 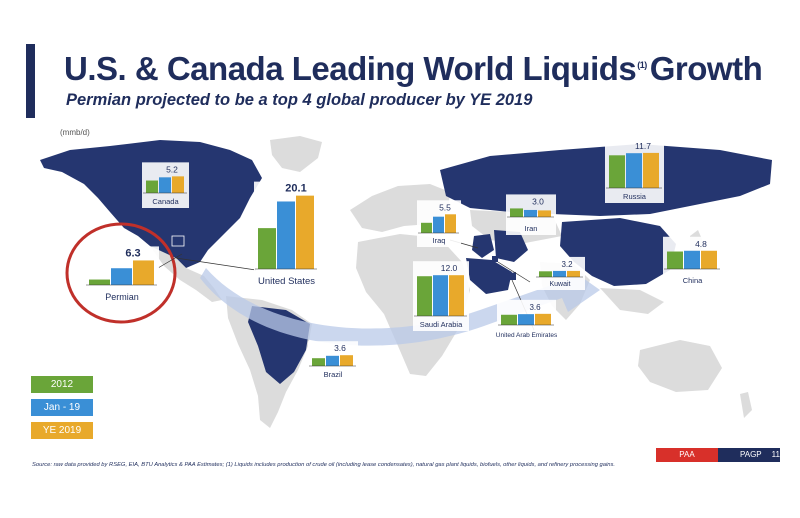 I want to click on title-main: U.S. & Canada Leading World Liquids, so click(x=350, y=68).